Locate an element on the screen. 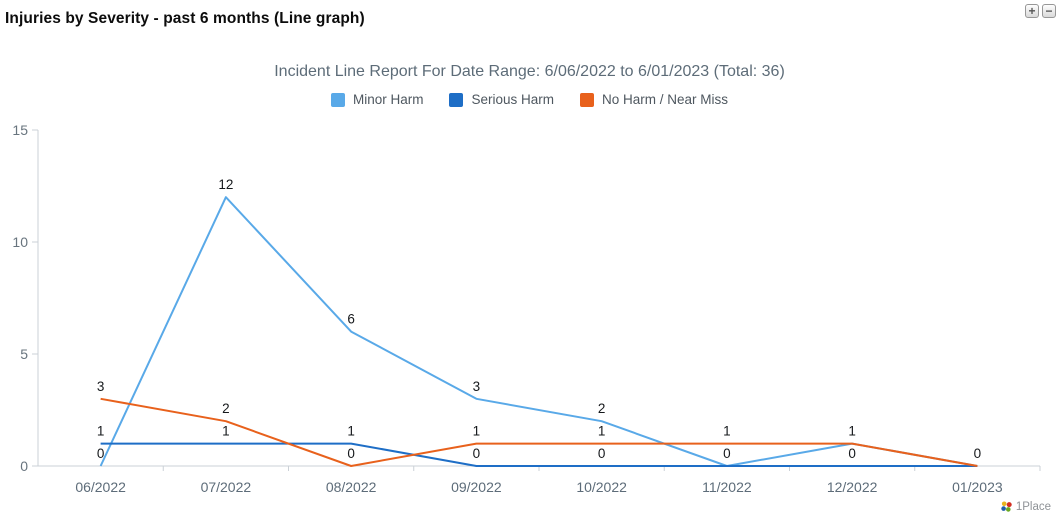 This screenshot has width=1059, height=517. minus-icon: − is located at coordinates (1049, 11).